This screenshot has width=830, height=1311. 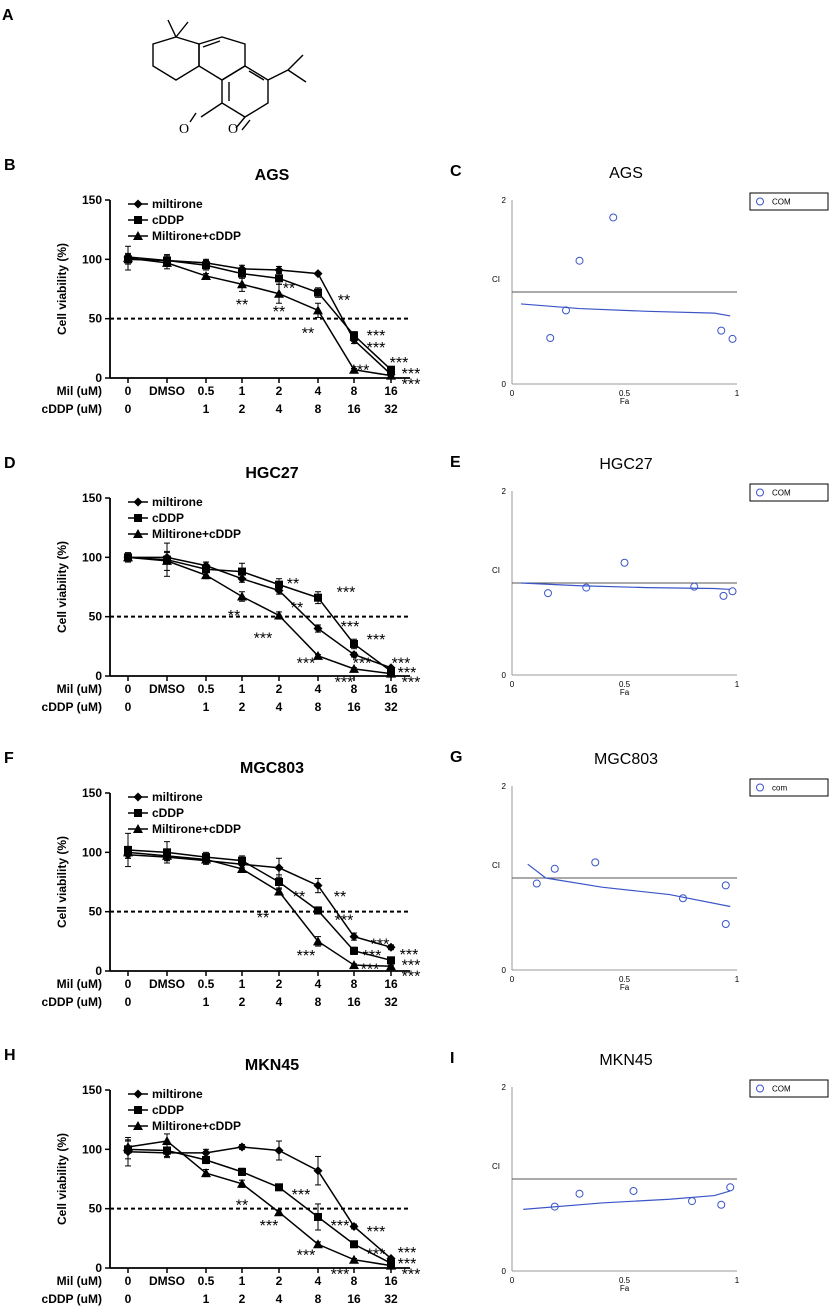 What do you see at coordinates (627, 1200) in the screenshot?
I see `fit-curve` at bounding box center [627, 1200].